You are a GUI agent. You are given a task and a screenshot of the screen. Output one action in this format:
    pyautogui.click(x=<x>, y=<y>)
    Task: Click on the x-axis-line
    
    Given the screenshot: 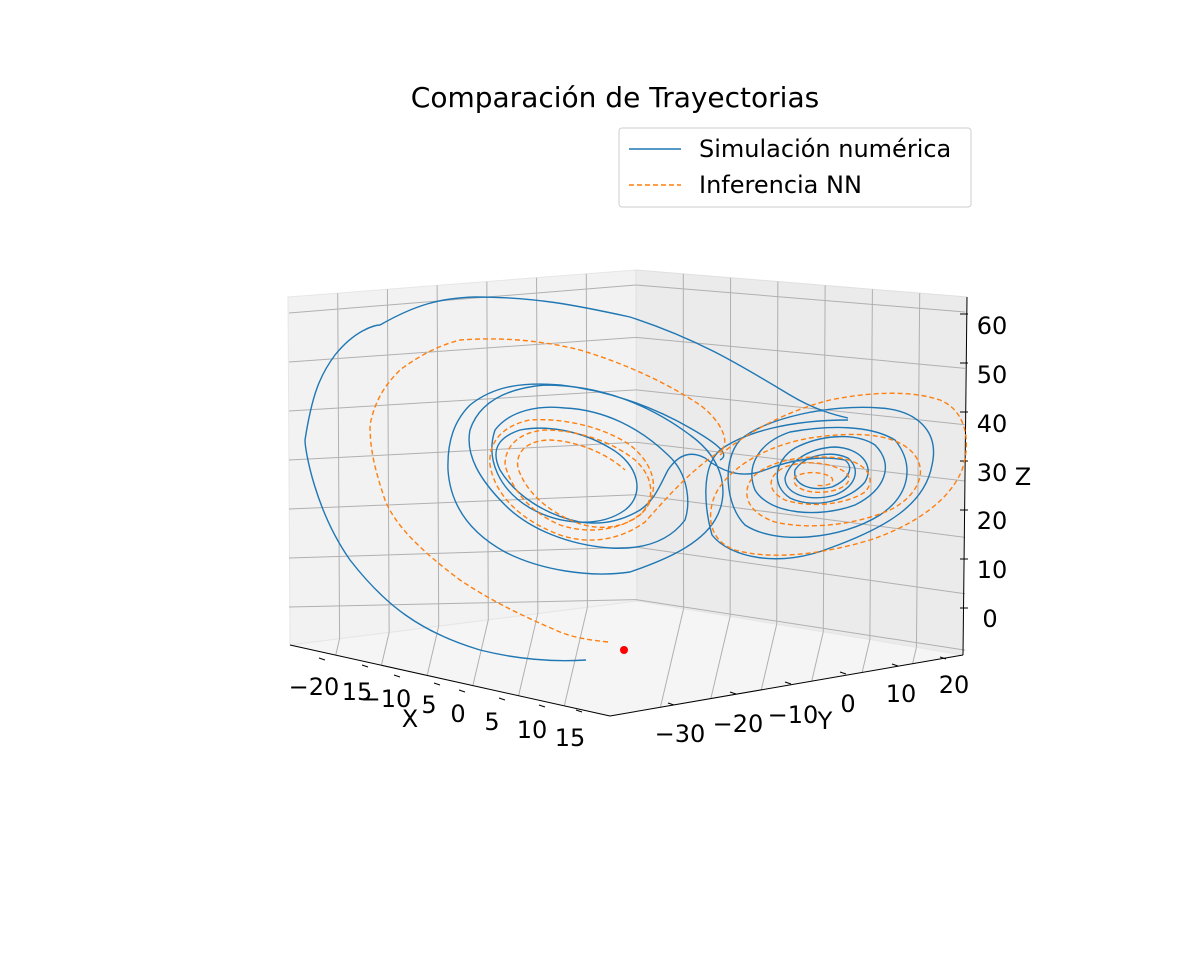 What is the action you would take?
    pyautogui.click(x=450, y=680)
    